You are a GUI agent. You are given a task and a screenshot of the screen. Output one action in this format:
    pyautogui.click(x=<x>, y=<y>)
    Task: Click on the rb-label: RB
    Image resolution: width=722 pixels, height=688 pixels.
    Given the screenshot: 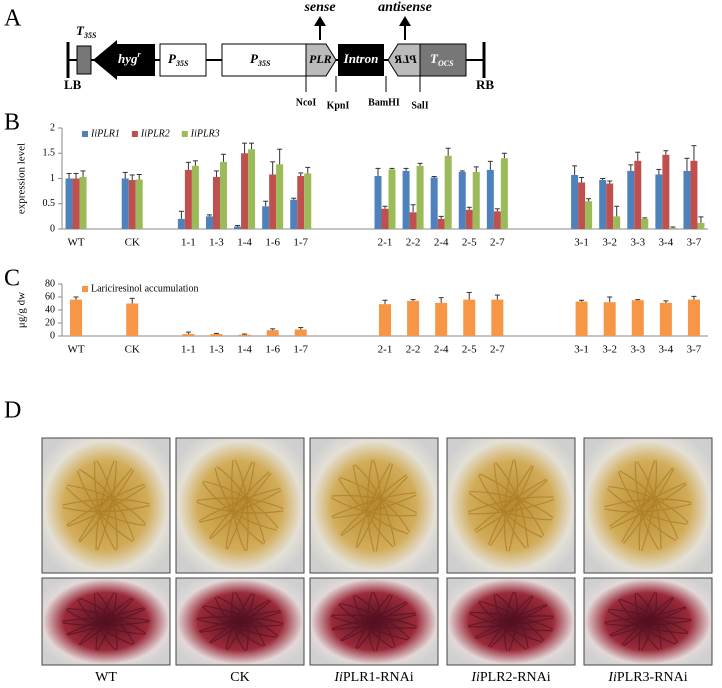 What is the action you would take?
    pyautogui.click(x=485, y=84)
    